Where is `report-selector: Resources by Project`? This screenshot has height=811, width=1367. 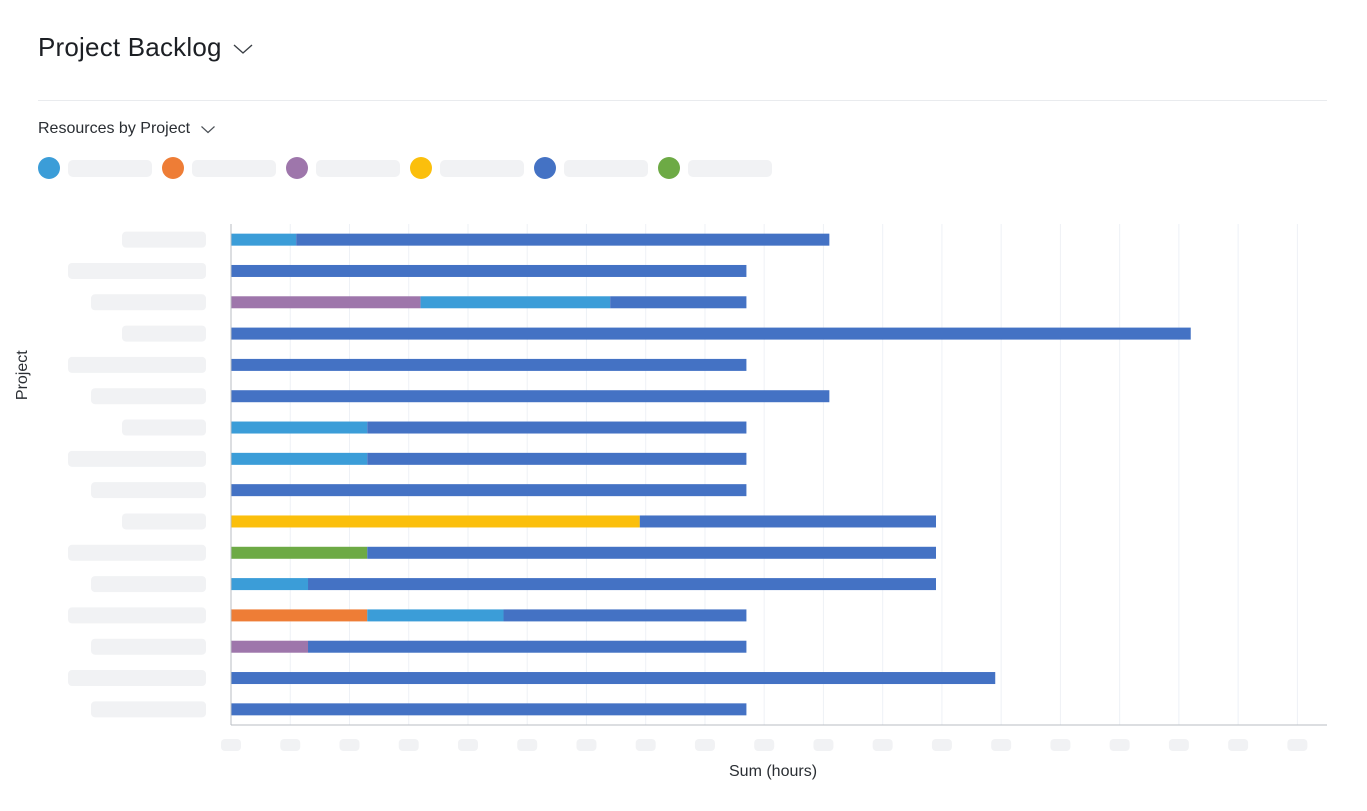
report-selector: Resources by Project is located at coordinates (127, 129).